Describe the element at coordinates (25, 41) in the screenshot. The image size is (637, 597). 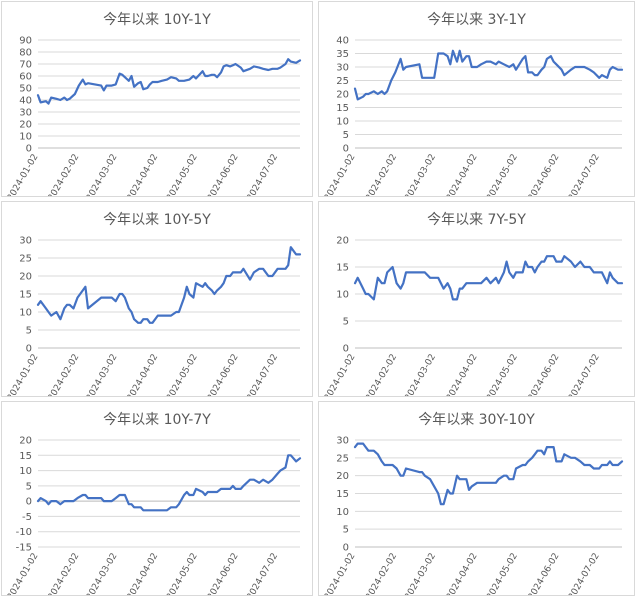
I see `y-tick-label: 90` at that location.